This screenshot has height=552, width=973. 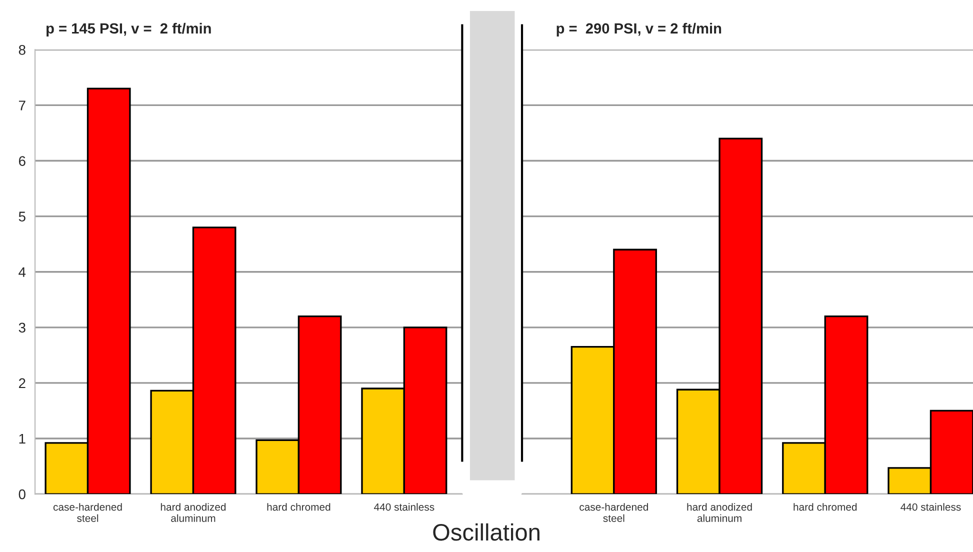 What do you see at coordinates (639, 29) in the screenshot?
I see `chart-title: p = 290 PSI, v = 2 ft/min` at bounding box center [639, 29].